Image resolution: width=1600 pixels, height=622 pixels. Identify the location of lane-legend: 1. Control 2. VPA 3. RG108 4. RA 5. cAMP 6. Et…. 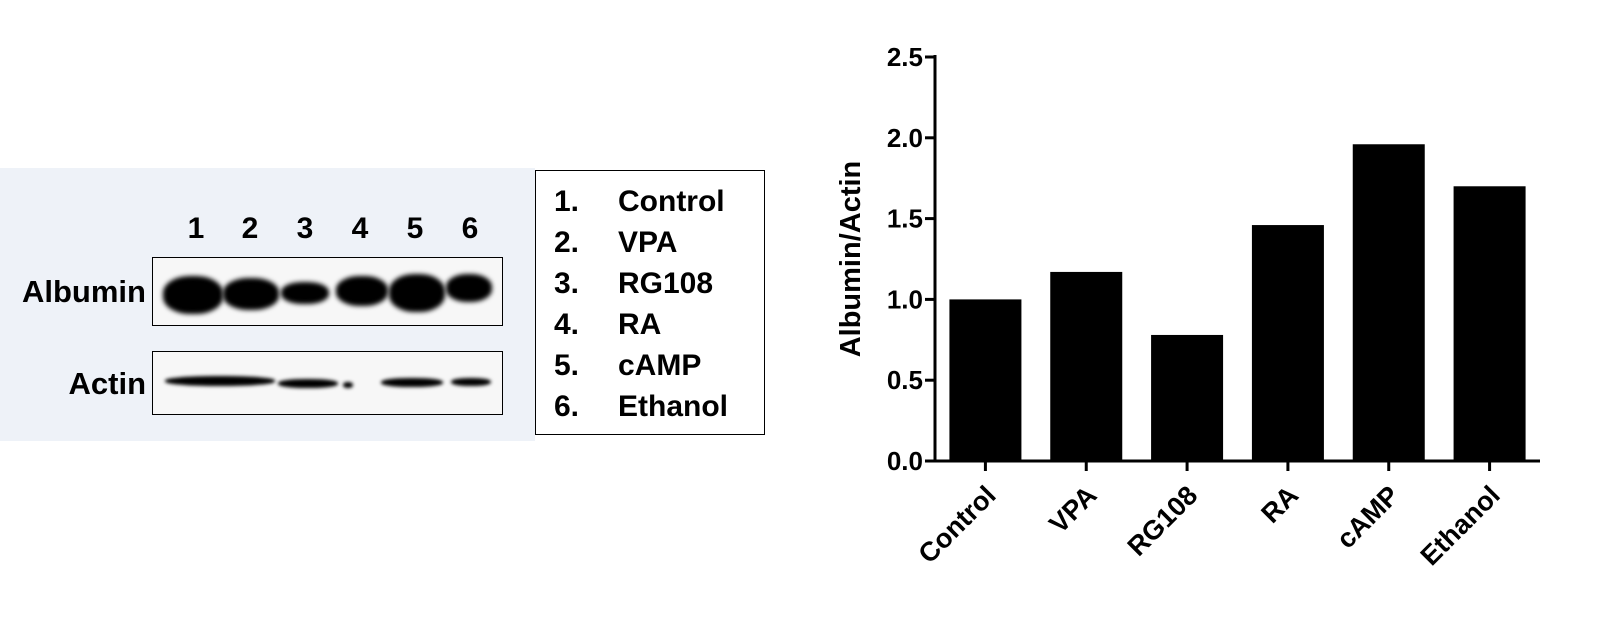
(650, 302).